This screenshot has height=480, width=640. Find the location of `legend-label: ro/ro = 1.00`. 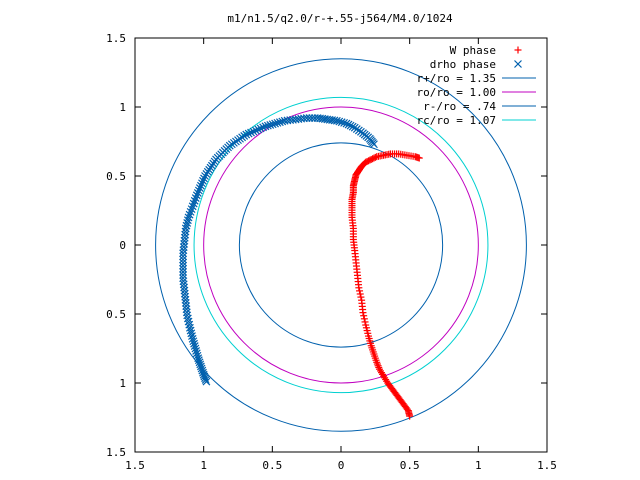

legend-label: ro/ro = 1.00 is located at coordinates (456, 92).